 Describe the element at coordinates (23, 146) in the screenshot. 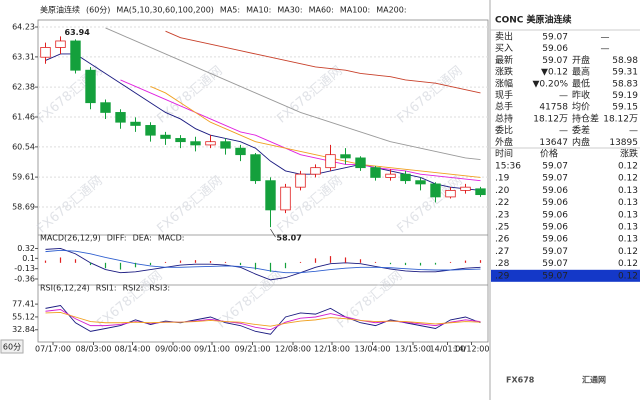

I see `y-tick-label: 60.54` at that location.